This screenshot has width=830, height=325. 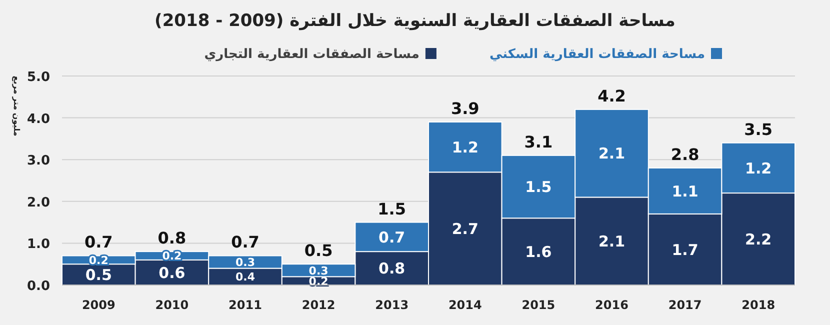 What do you see at coordinates (685, 154) in the screenshot?
I see `total-label: 2.8` at bounding box center [685, 154].